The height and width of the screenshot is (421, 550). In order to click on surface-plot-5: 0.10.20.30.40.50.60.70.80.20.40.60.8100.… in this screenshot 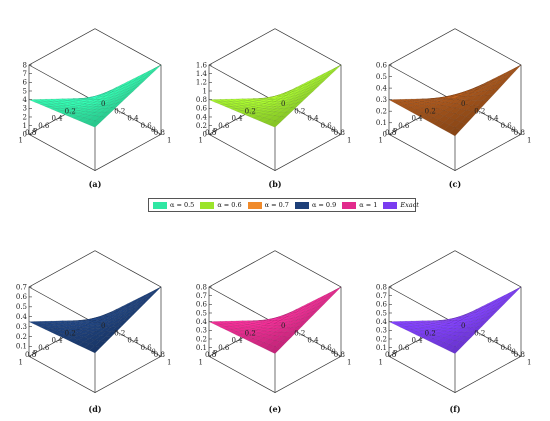, I will do `click(273, 332)`.